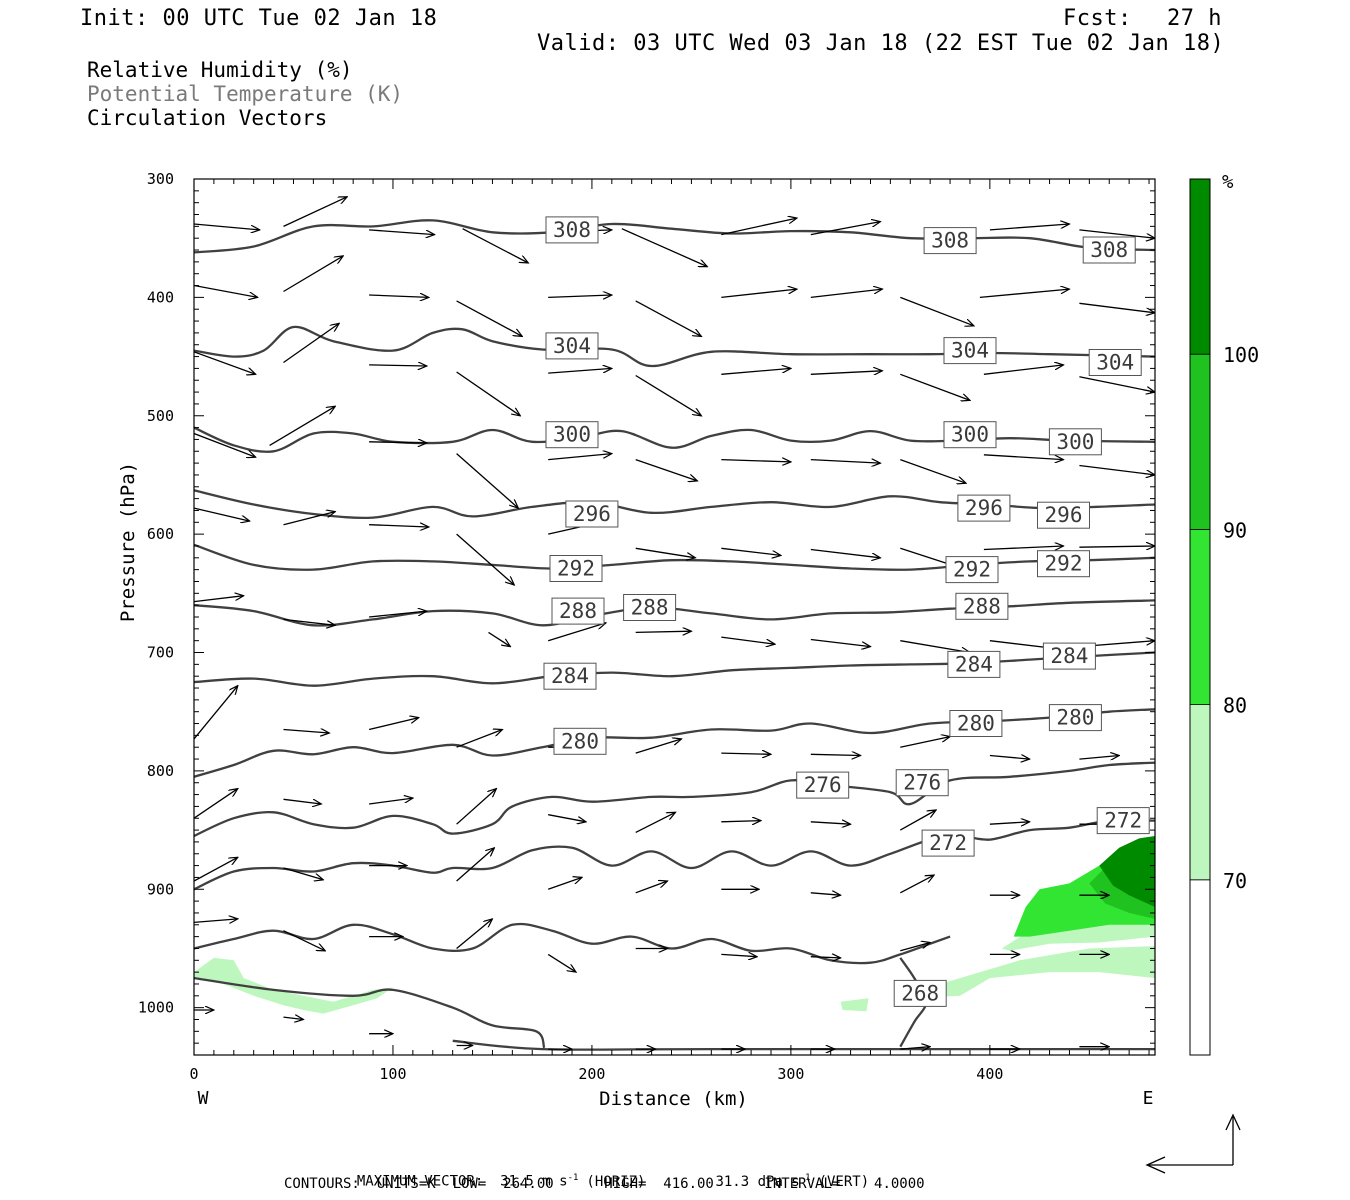 This screenshot has height=1200, width=1350. I want to click on x-tick-label: 200, so click(591, 1074).